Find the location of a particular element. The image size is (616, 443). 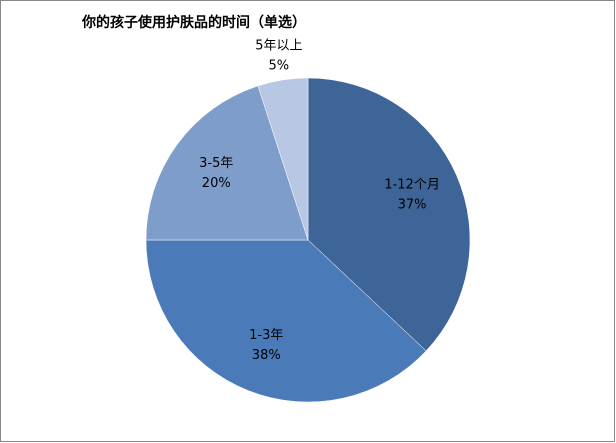

slice-label: 3-5年 is located at coordinates (216, 163).